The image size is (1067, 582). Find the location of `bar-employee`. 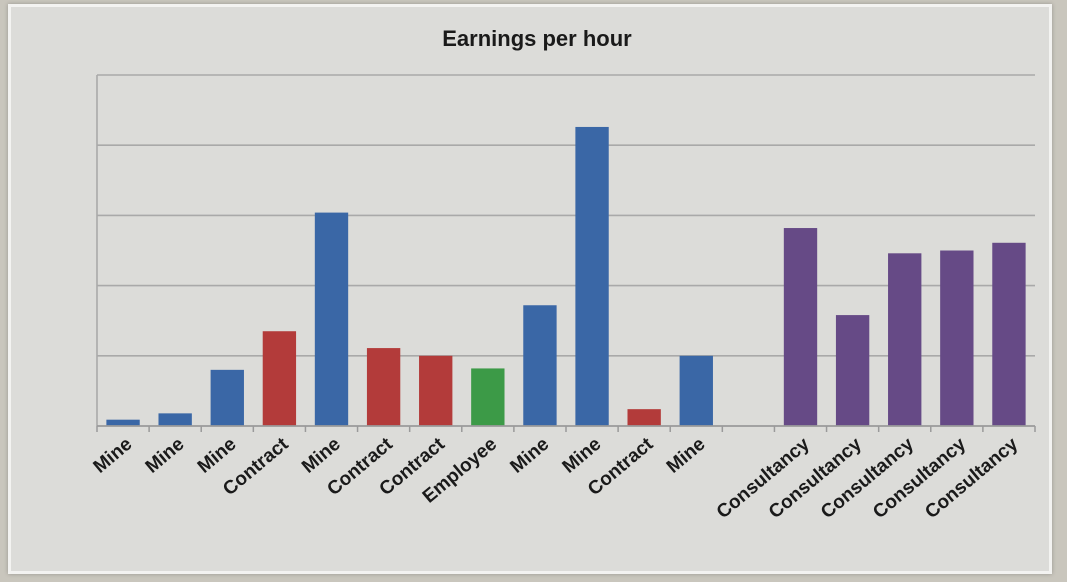

bar-employee is located at coordinates (488, 397).